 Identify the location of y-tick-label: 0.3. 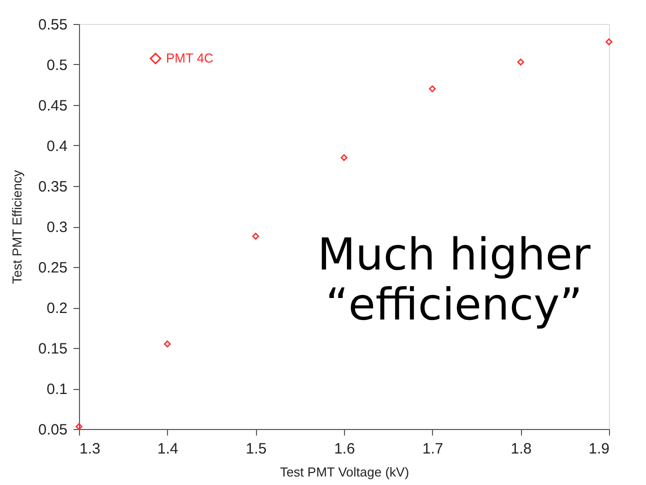
(57, 227).